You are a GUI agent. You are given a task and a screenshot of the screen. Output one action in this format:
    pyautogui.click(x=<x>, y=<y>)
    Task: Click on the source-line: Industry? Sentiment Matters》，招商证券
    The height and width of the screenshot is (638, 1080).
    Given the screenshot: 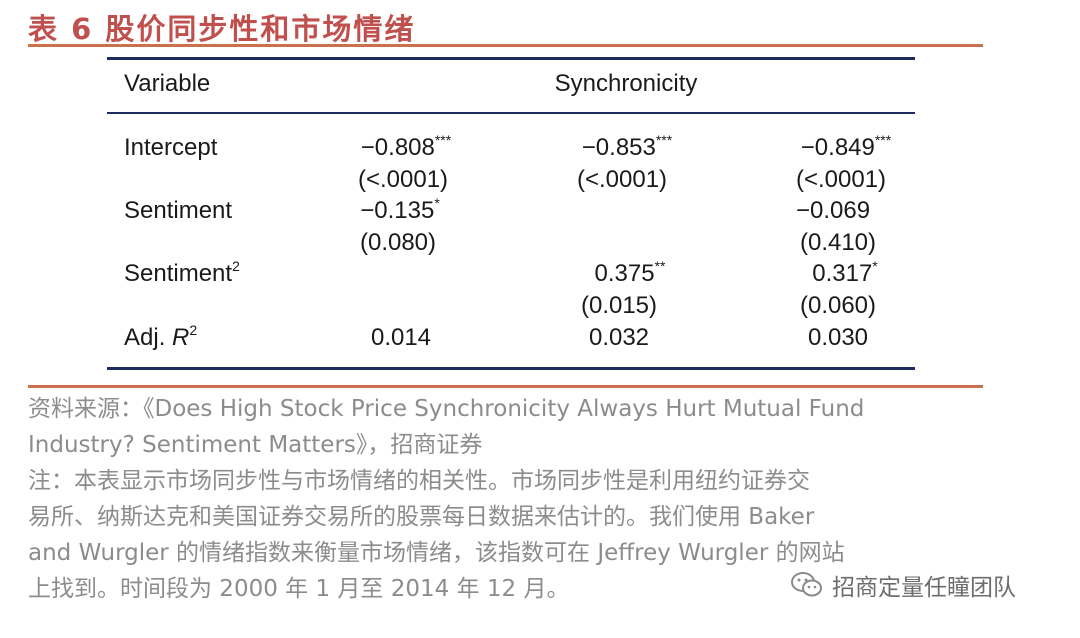 What is the action you would take?
    pyautogui.click(x=255, y=445)
    